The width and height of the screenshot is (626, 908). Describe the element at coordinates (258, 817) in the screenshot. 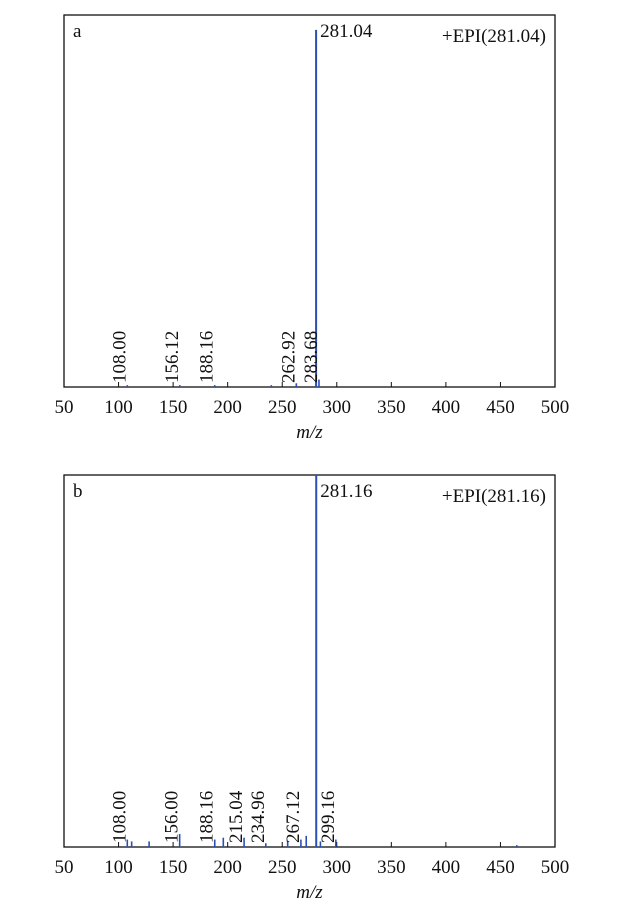

I see `peak-label: 234.96` at that location.